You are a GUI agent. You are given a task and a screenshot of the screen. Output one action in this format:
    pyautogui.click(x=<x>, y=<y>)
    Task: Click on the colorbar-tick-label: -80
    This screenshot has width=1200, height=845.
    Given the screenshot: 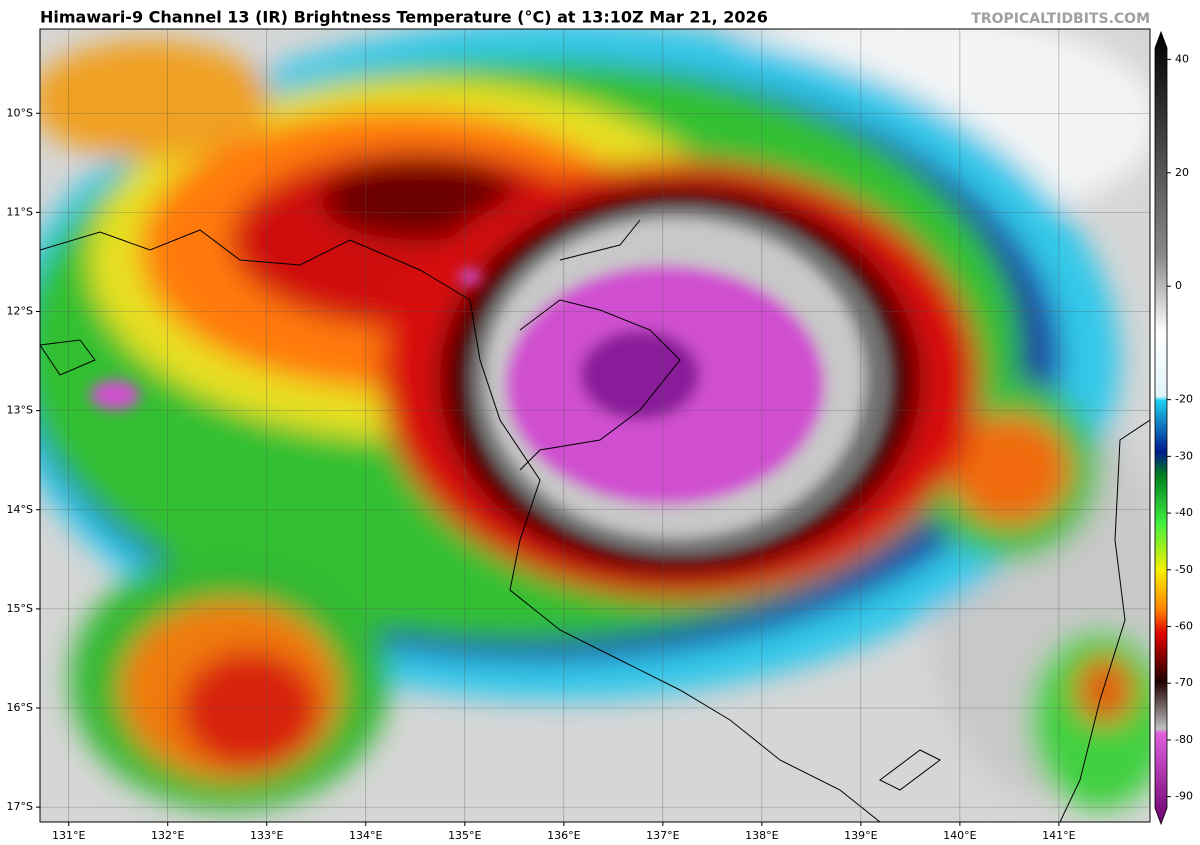 What is the action you would take?
    pyautogui.click(x=1184, y=739)
    